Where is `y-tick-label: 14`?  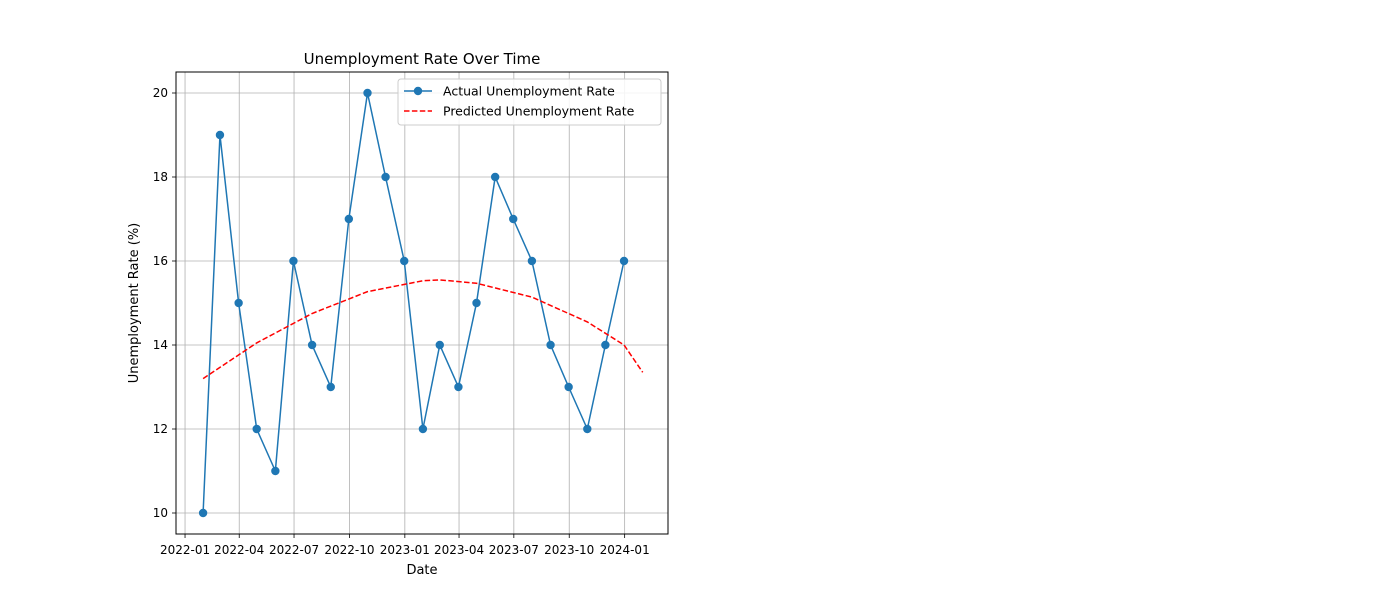
y-tick-label: 14 is located at coordinates (160, 345).